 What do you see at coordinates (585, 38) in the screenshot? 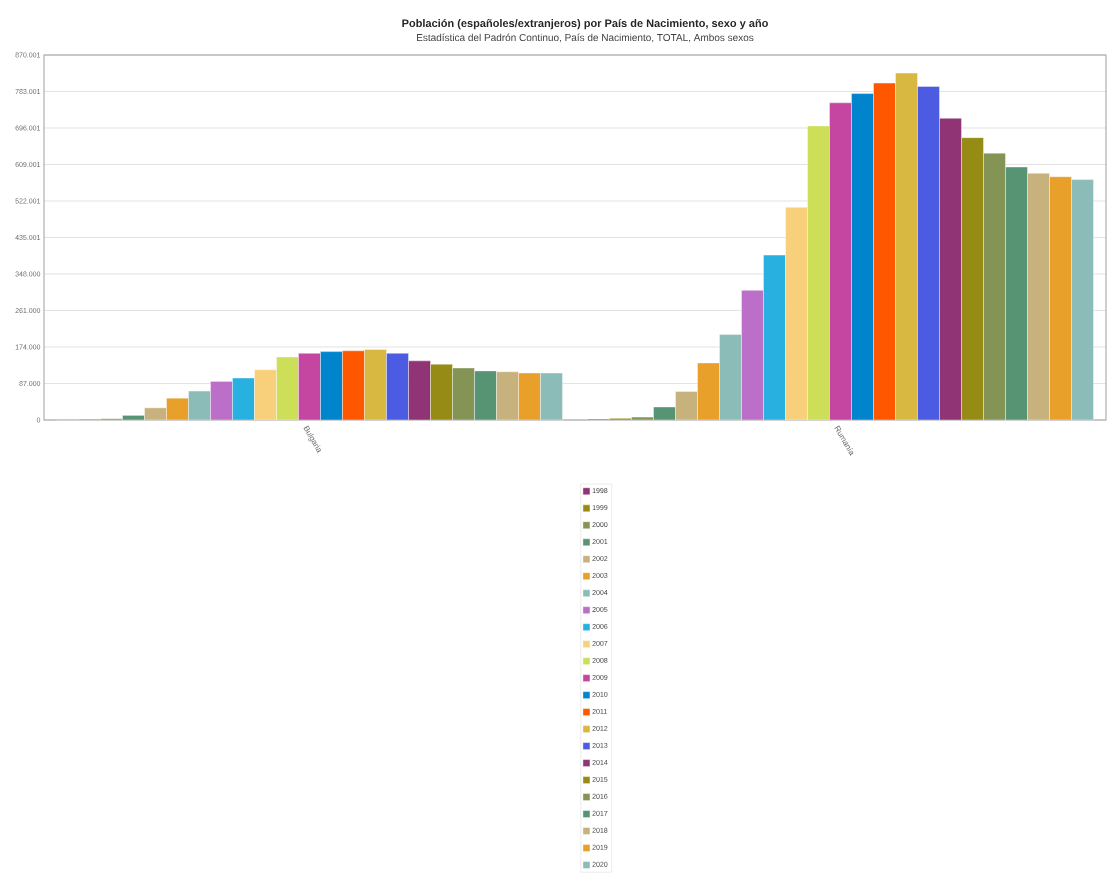
I see `chart-subtitle: Estadística del Padrón Continuo, País de Nacimiento, TOTAL, Ambos sexos` at bounding box center [585, 38].